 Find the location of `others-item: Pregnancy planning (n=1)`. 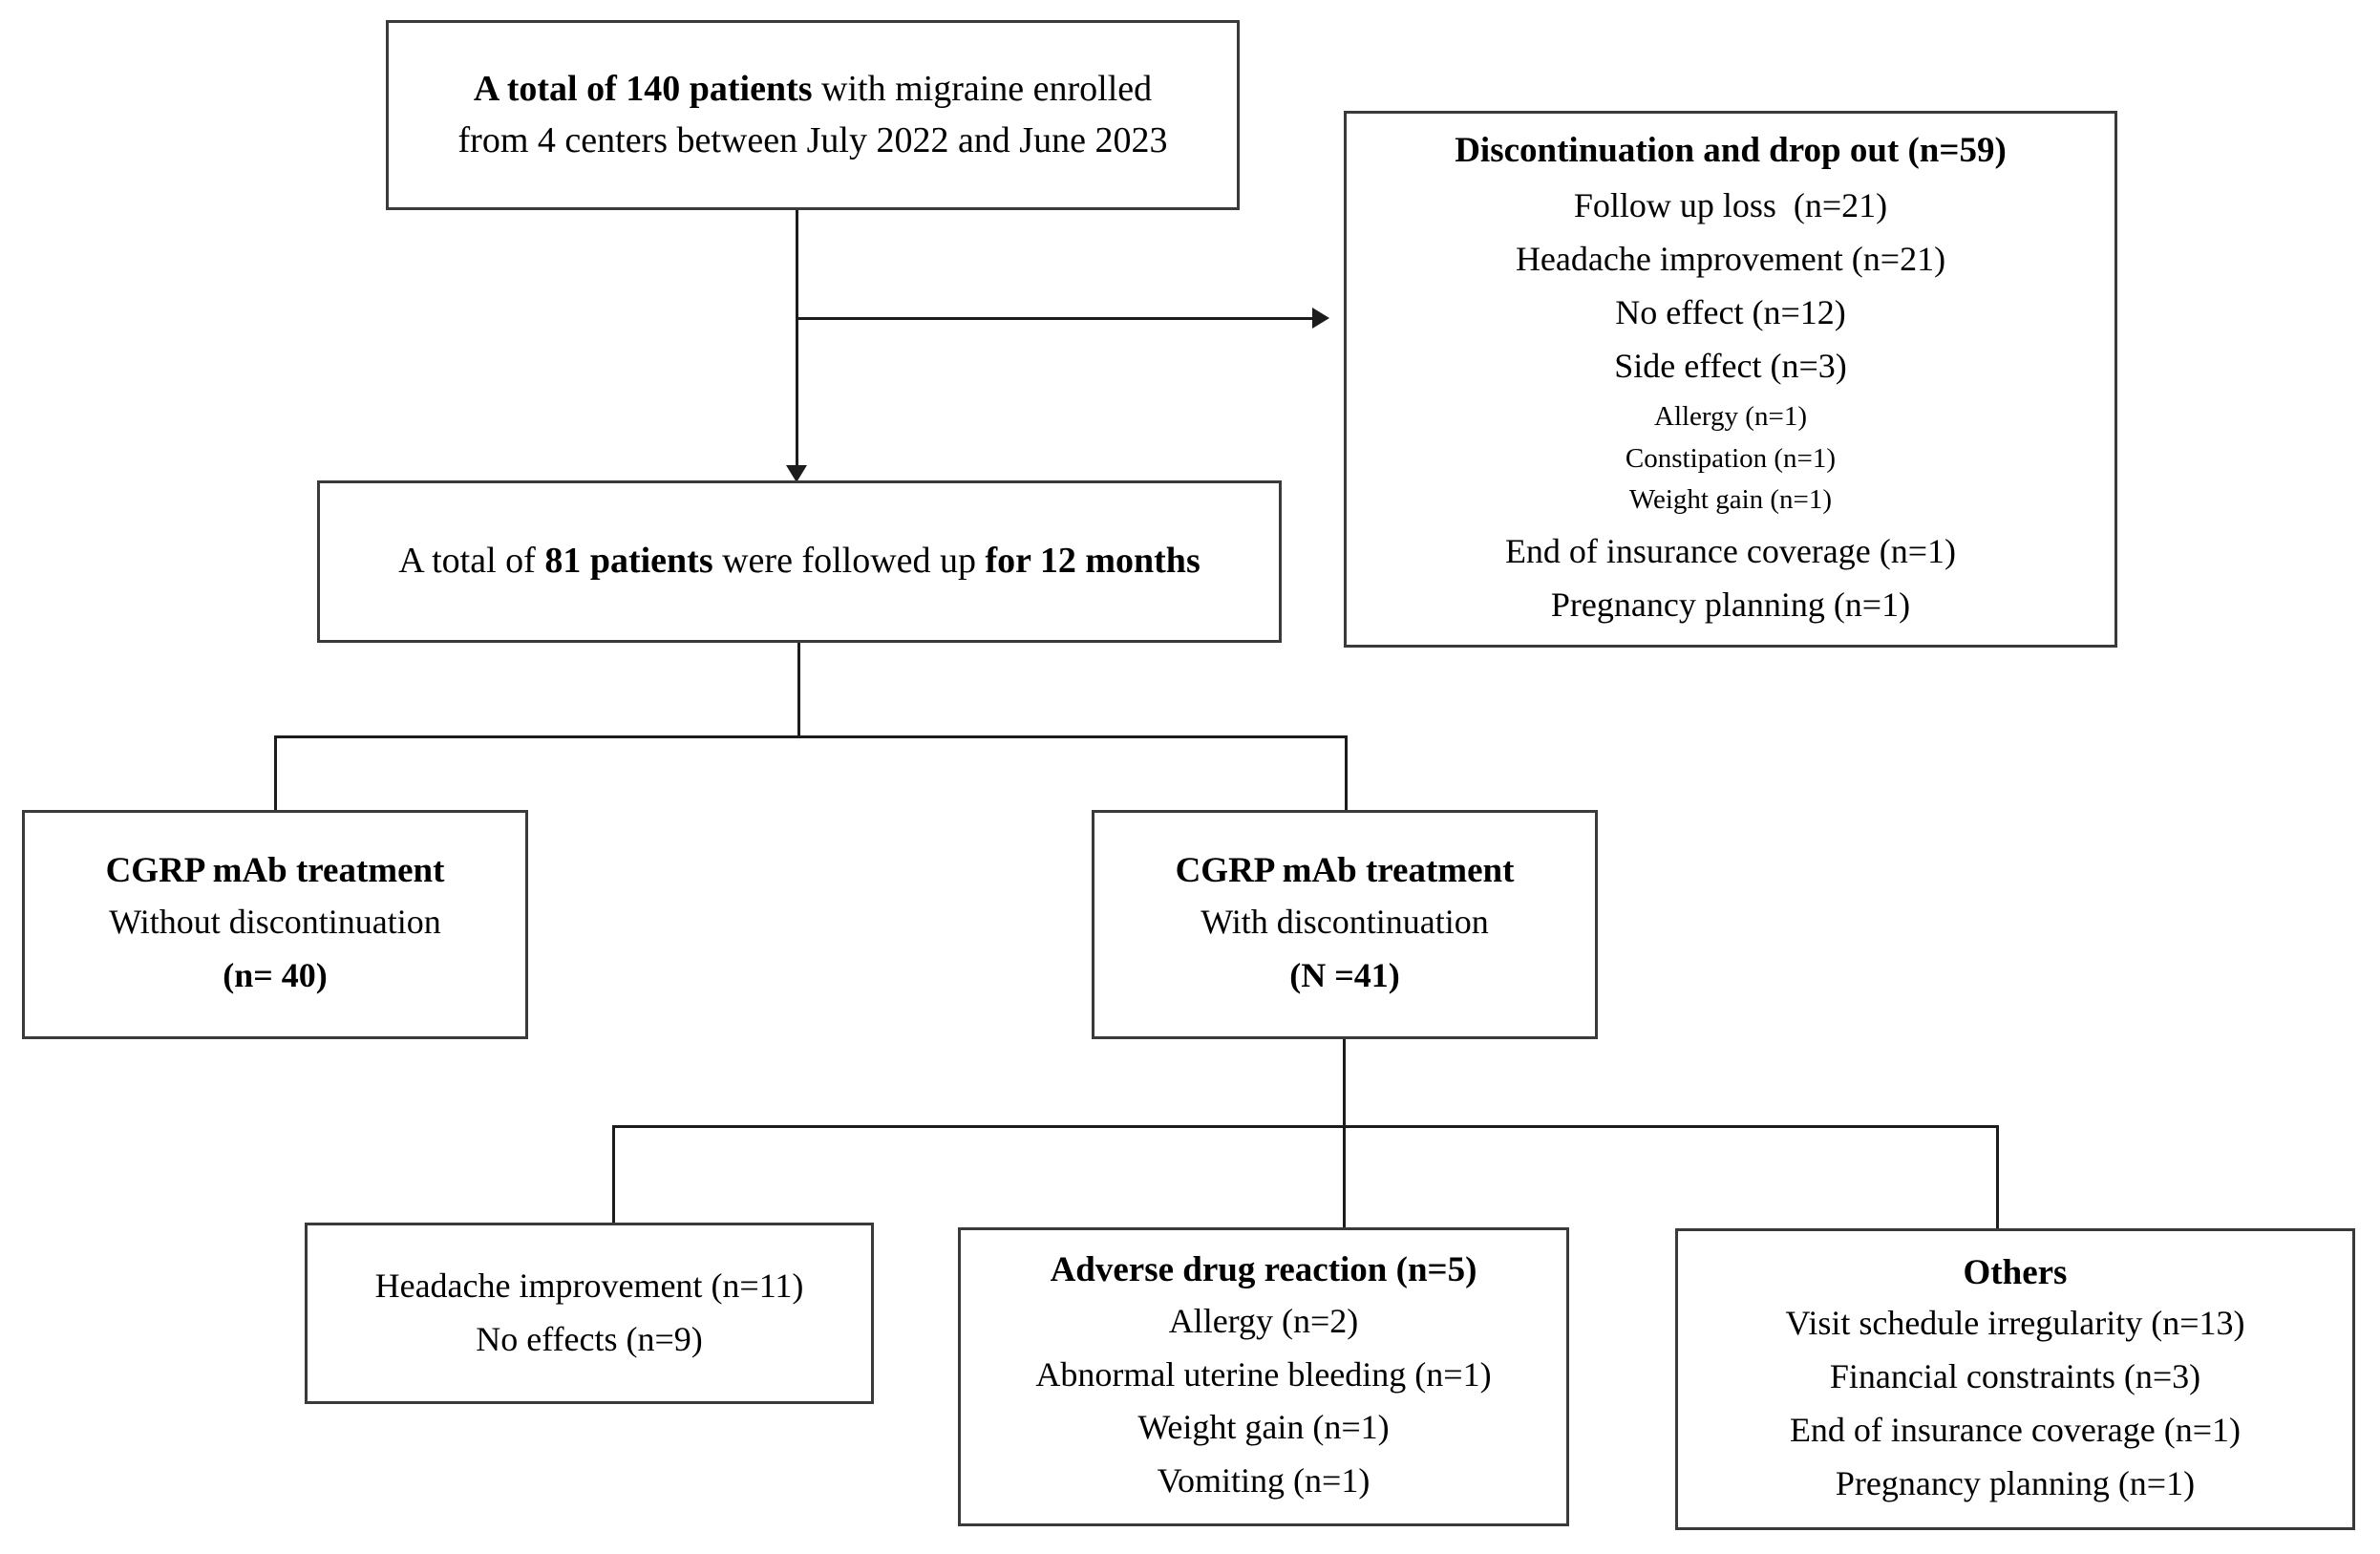

others-item: Pregnancy planning (n=1) is located at coordinates (2016, 1483).